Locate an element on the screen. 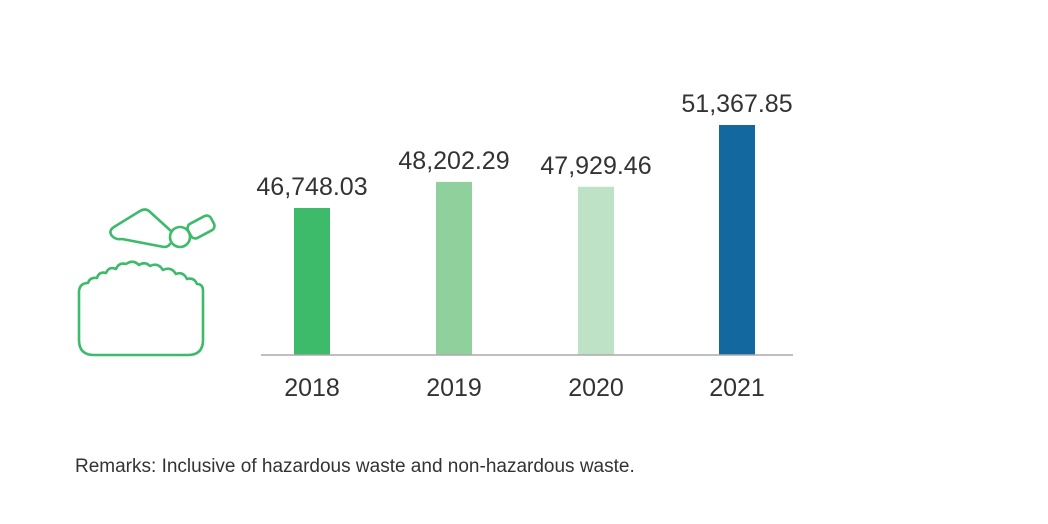 The width and height of the screenshot is (1048, 524). value-label-2020: 47,929.46 is located at coordinates (595, 166).